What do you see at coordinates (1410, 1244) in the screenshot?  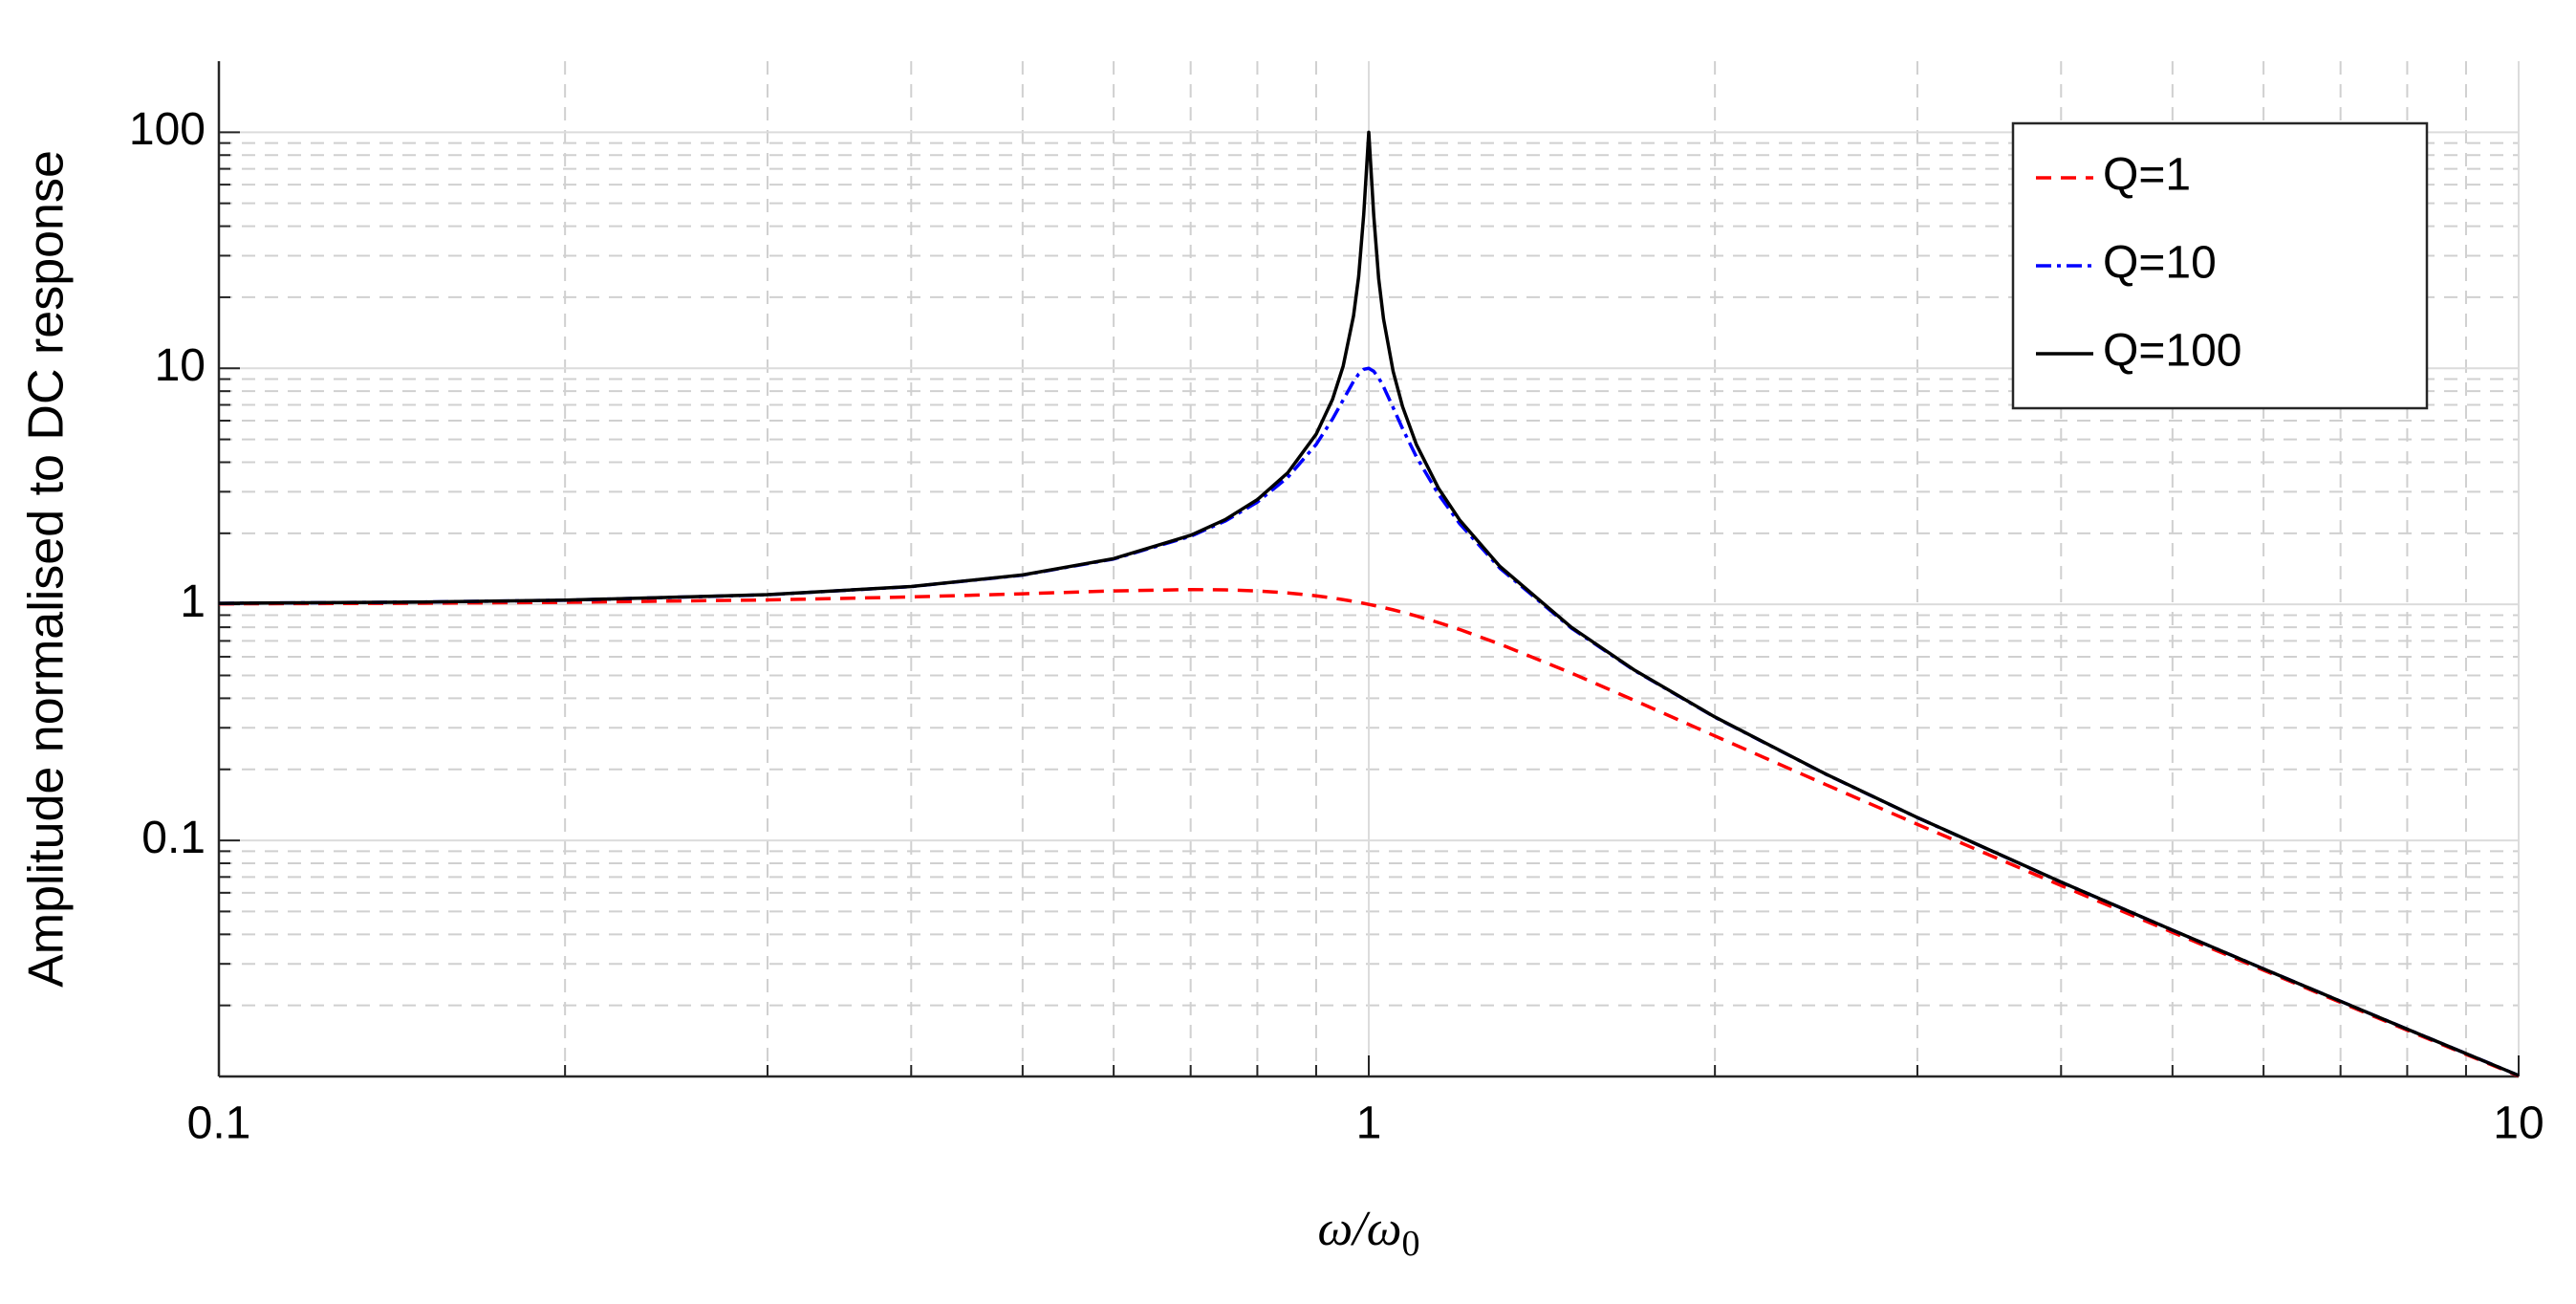 I see `x-axis-label-subscript: 0` at bounding box center [1410, 1244].